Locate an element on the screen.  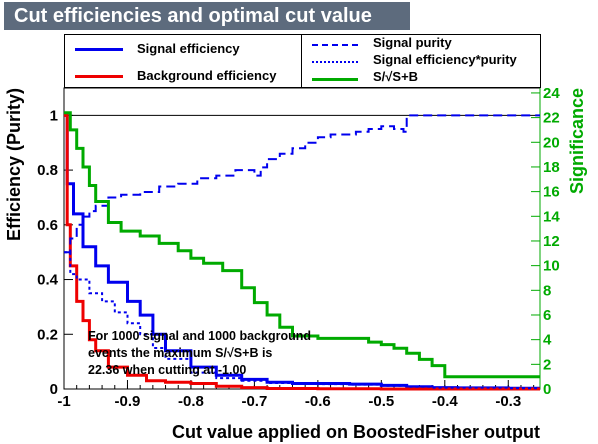
y2-tick-label: 14 is located at coordinates (551, 216).